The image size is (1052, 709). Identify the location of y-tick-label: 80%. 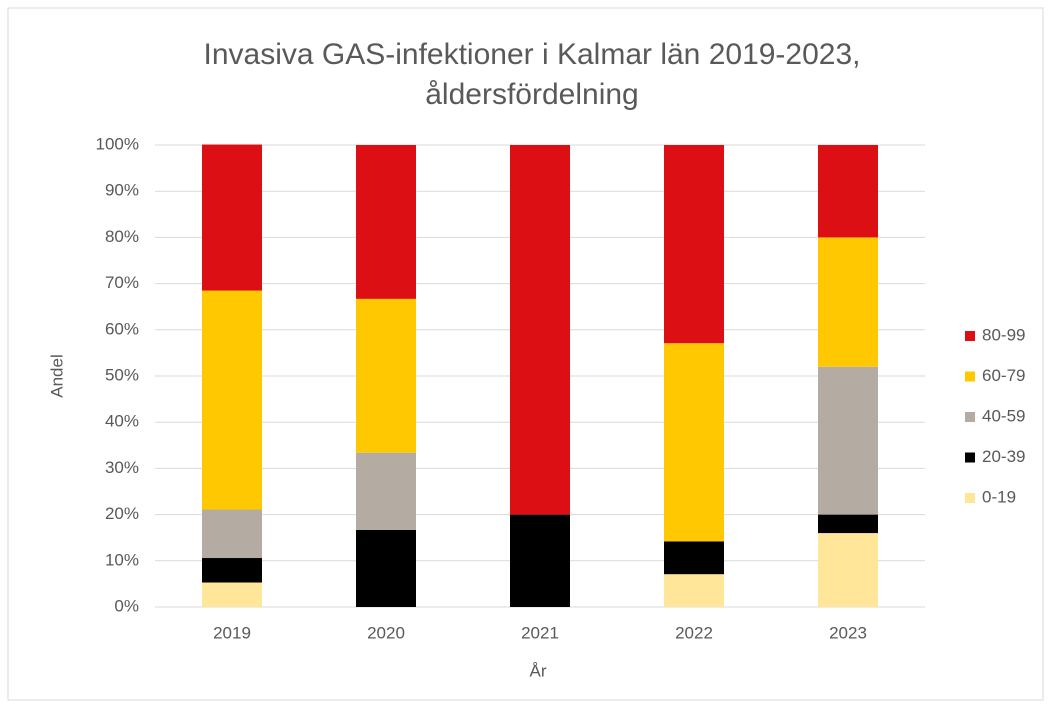
(122, 236).